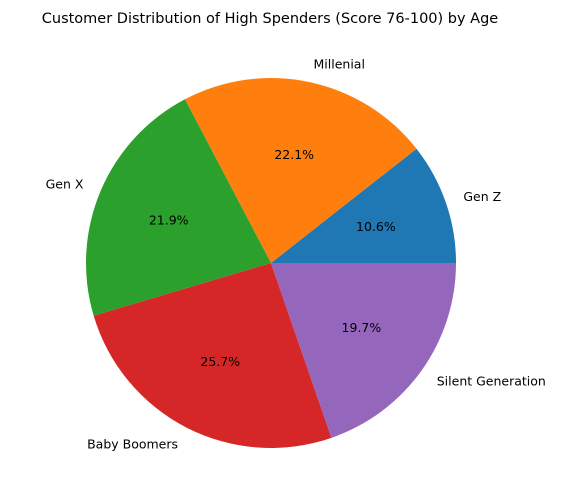 This screenshot has width=567, height=504. I want to click on percent-label-gen-z: 10.6%, so click(376, 226).